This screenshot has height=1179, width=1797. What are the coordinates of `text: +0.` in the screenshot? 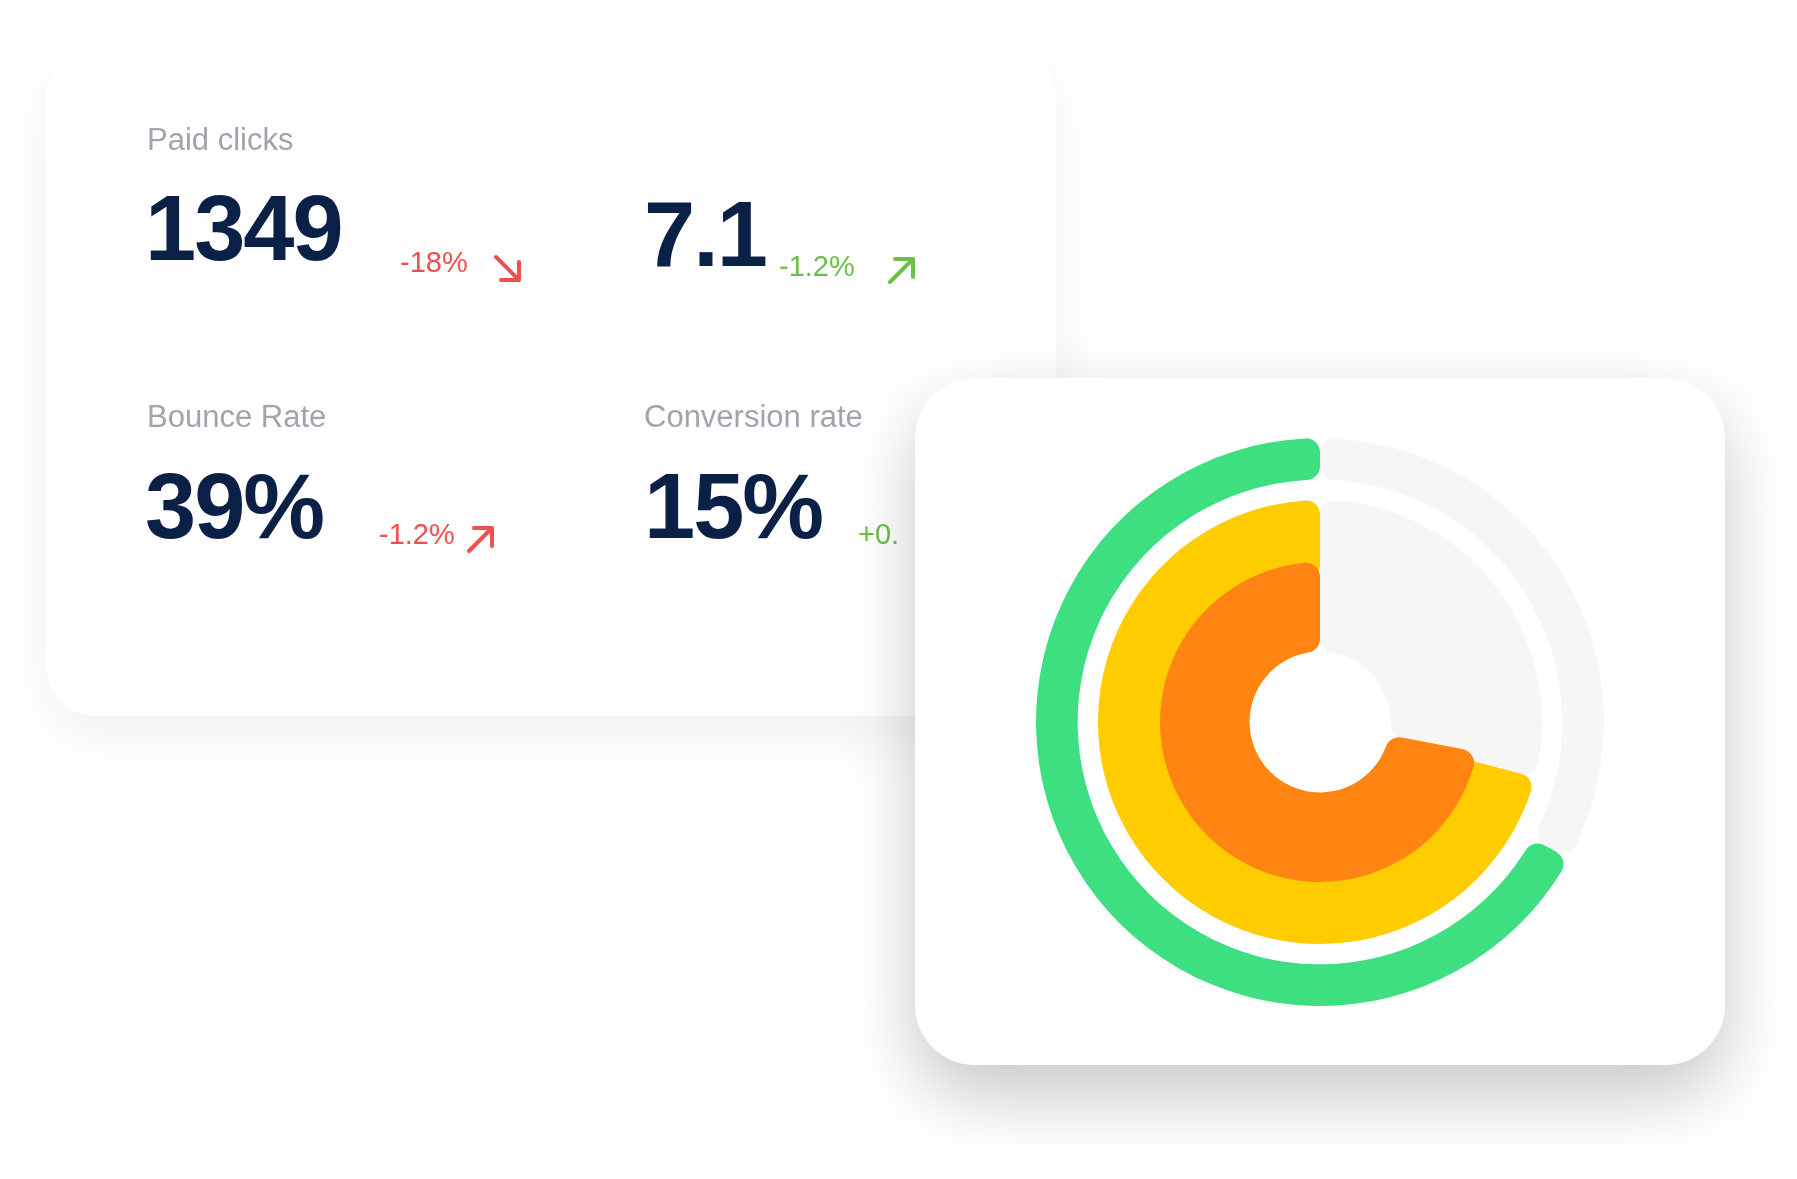 It's located at (879, 534).